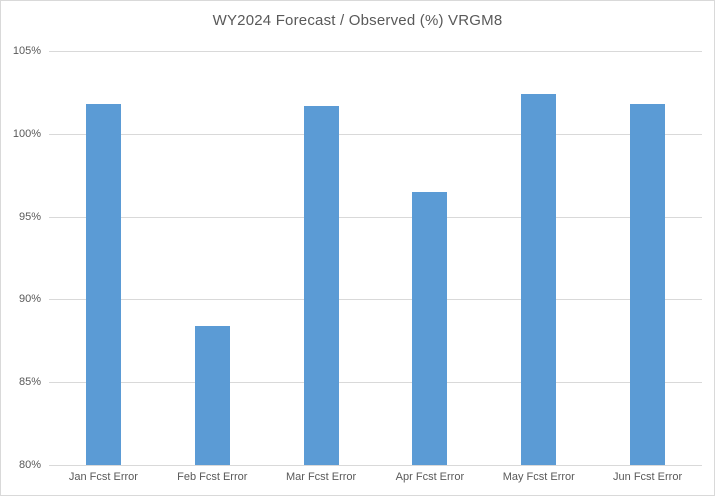  I want to click on x-axis-category-label: Jun Fcst Error, so click(648, 477).